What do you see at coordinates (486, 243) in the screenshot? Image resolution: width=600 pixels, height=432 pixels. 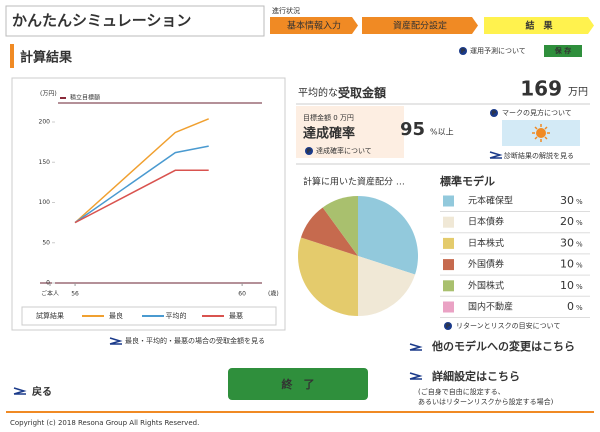 I see `legend-label: 日本株式` at bounding box center [486, 243].